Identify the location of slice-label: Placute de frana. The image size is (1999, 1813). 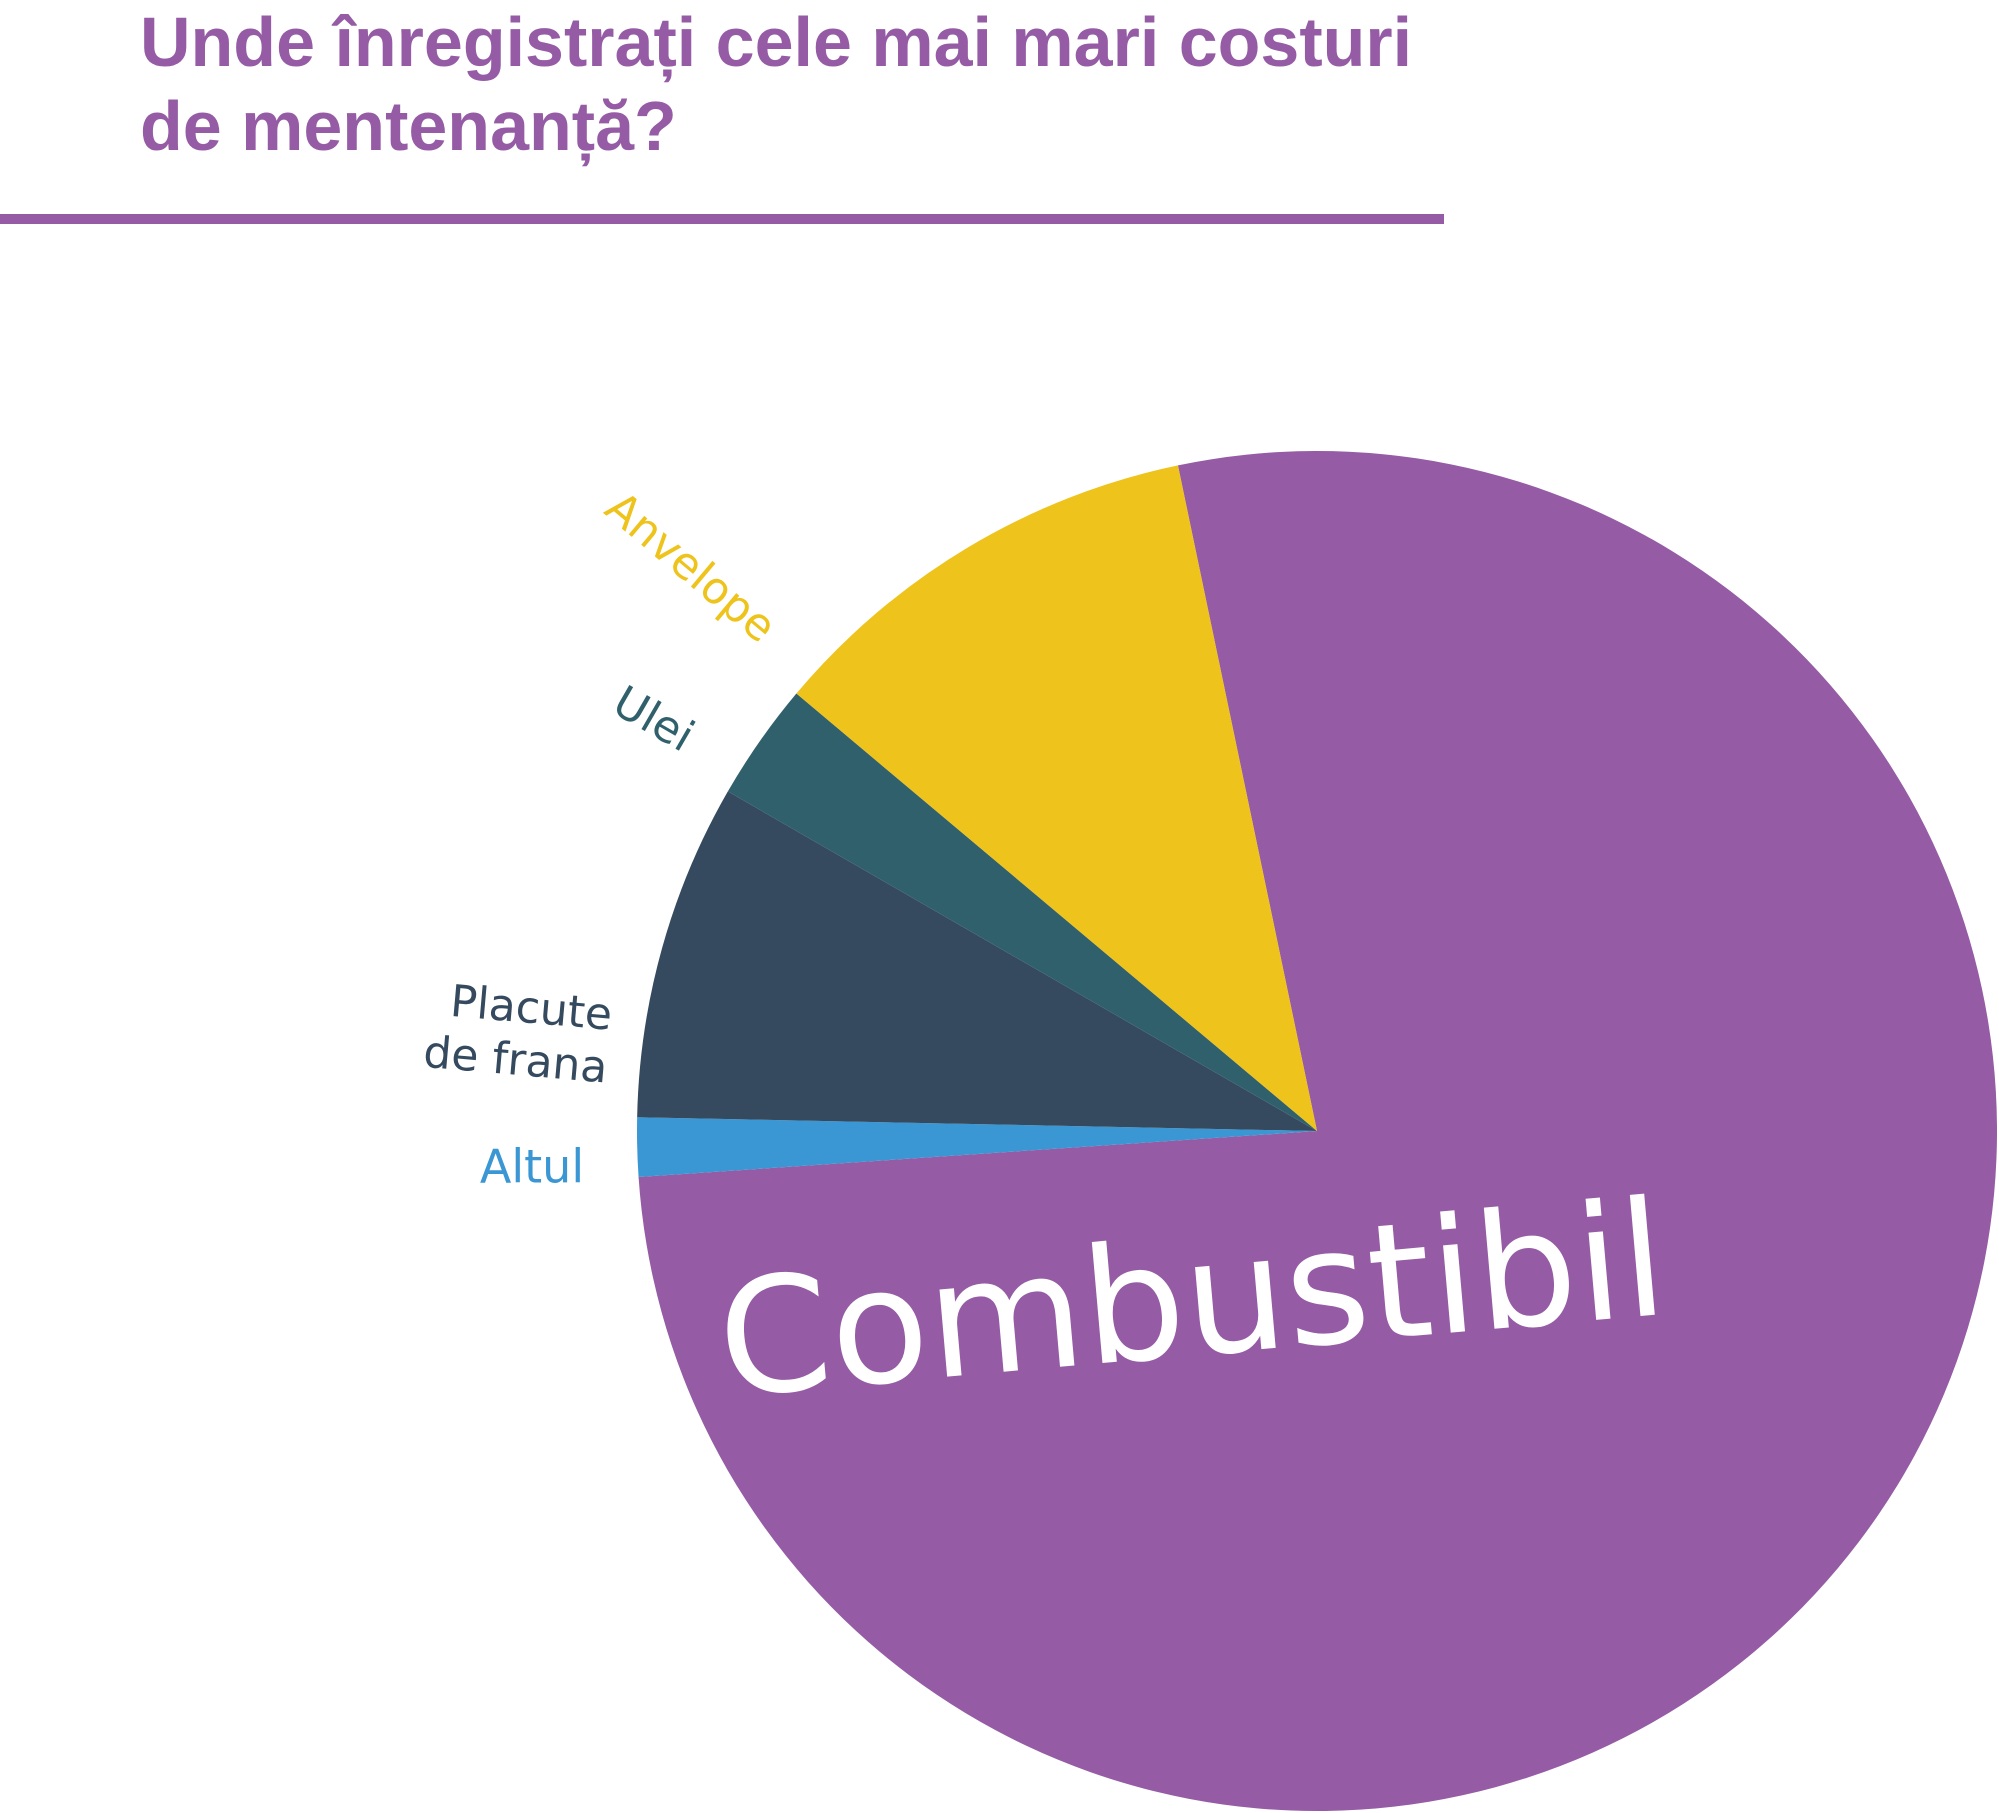
(518, 1034).